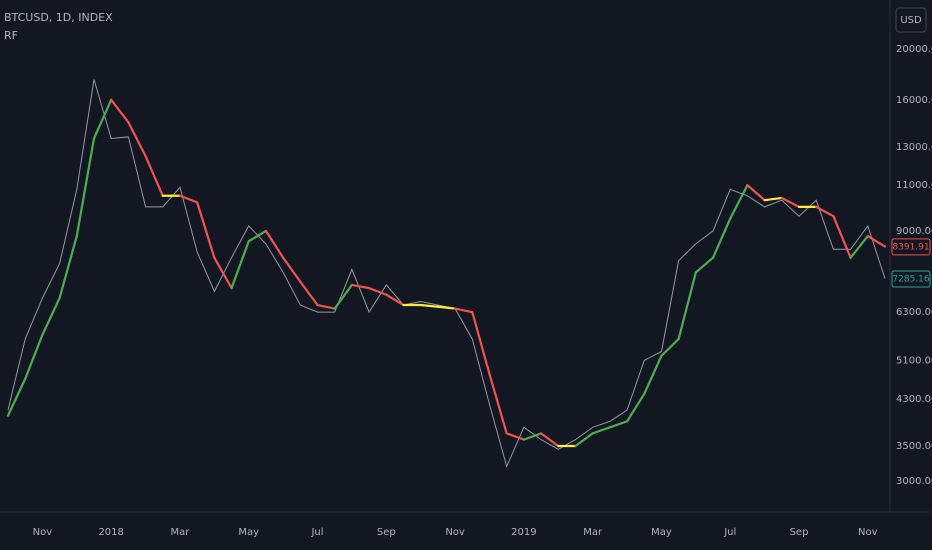 This screenshot has height=550, width=932. I want to click on y-tick-label: 11000.00, so click(914, 185).